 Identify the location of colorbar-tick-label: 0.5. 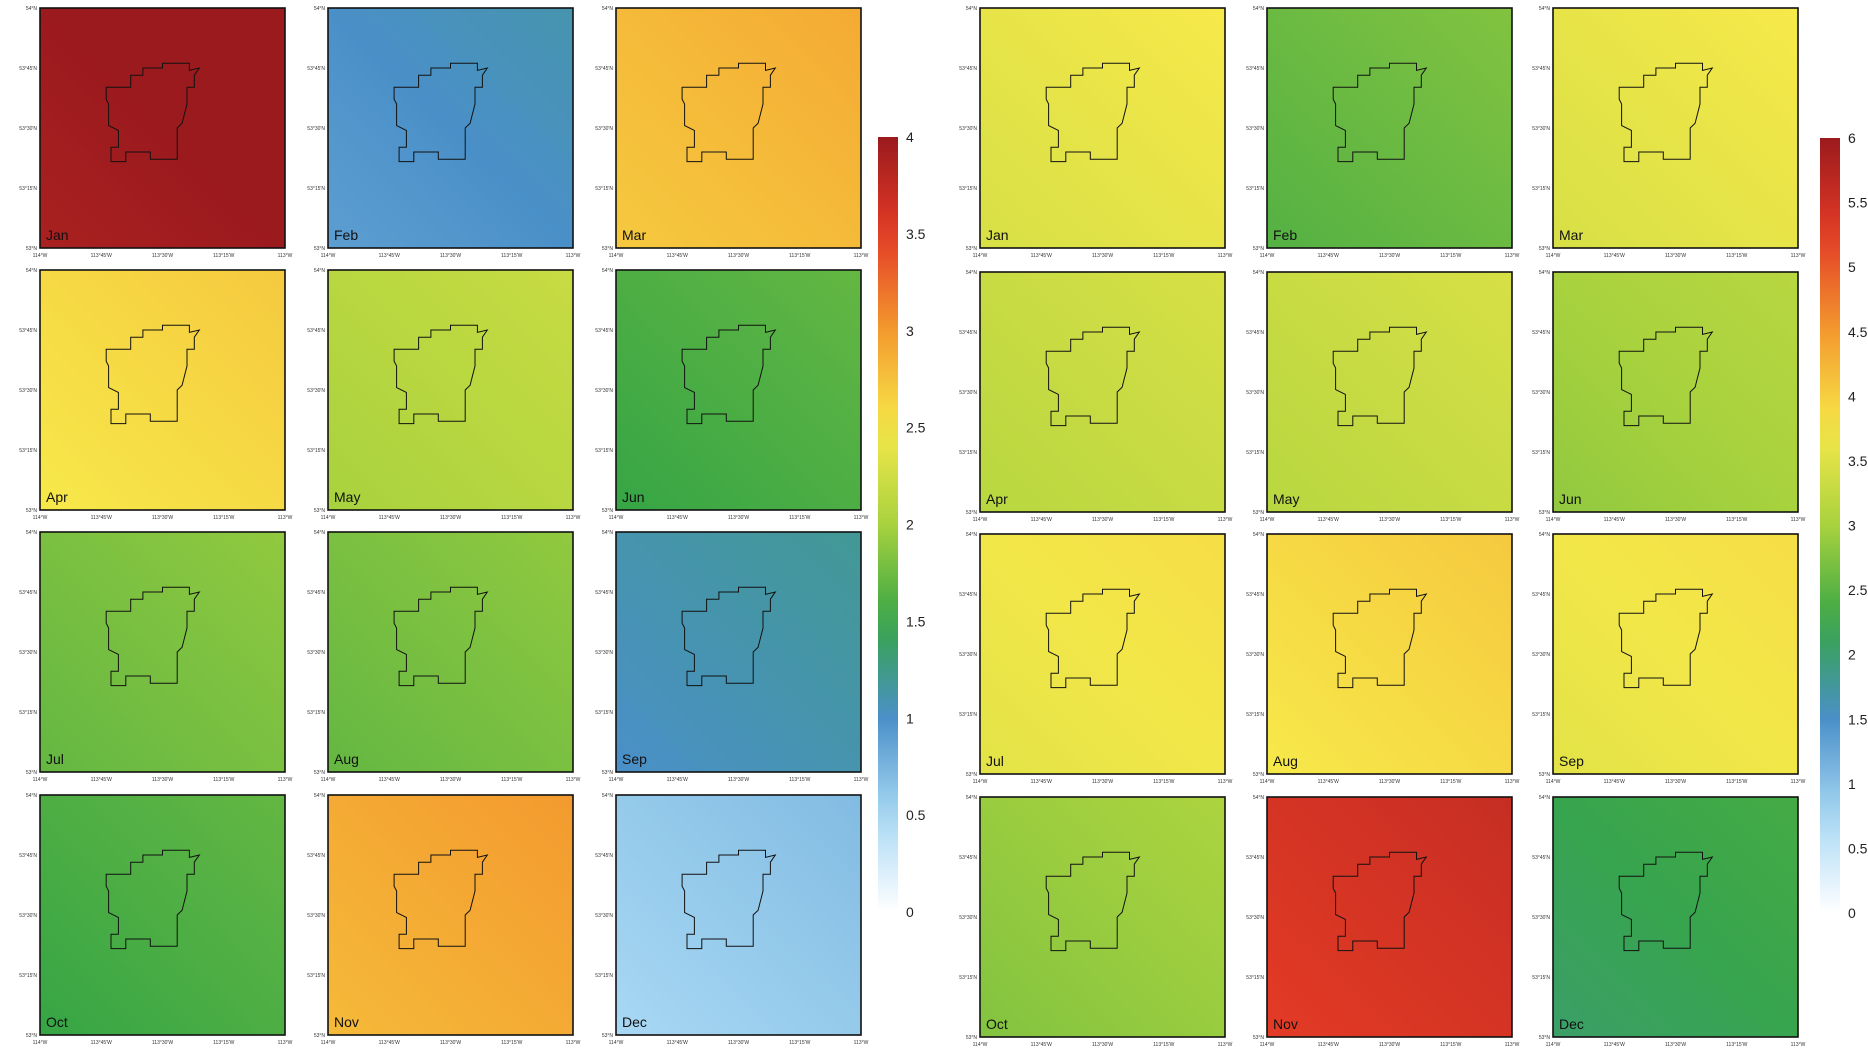
(916, 815).